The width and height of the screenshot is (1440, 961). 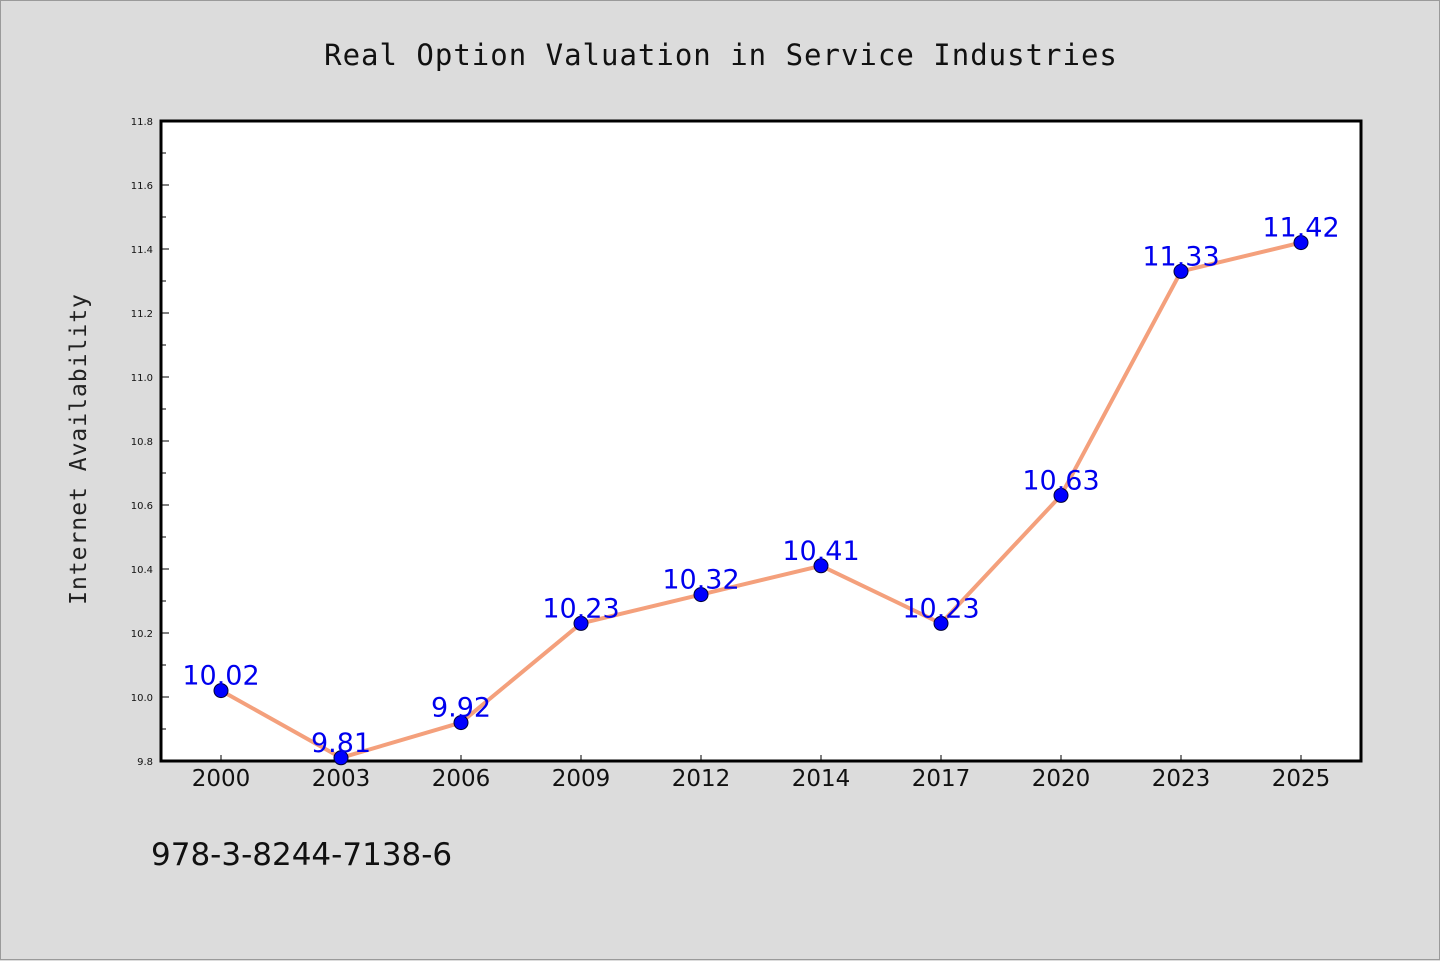 What do you see at coordinates (142, 122) in the screenshot?
I see `y-tick-label: 11.8` at bounding box center [142, 122].